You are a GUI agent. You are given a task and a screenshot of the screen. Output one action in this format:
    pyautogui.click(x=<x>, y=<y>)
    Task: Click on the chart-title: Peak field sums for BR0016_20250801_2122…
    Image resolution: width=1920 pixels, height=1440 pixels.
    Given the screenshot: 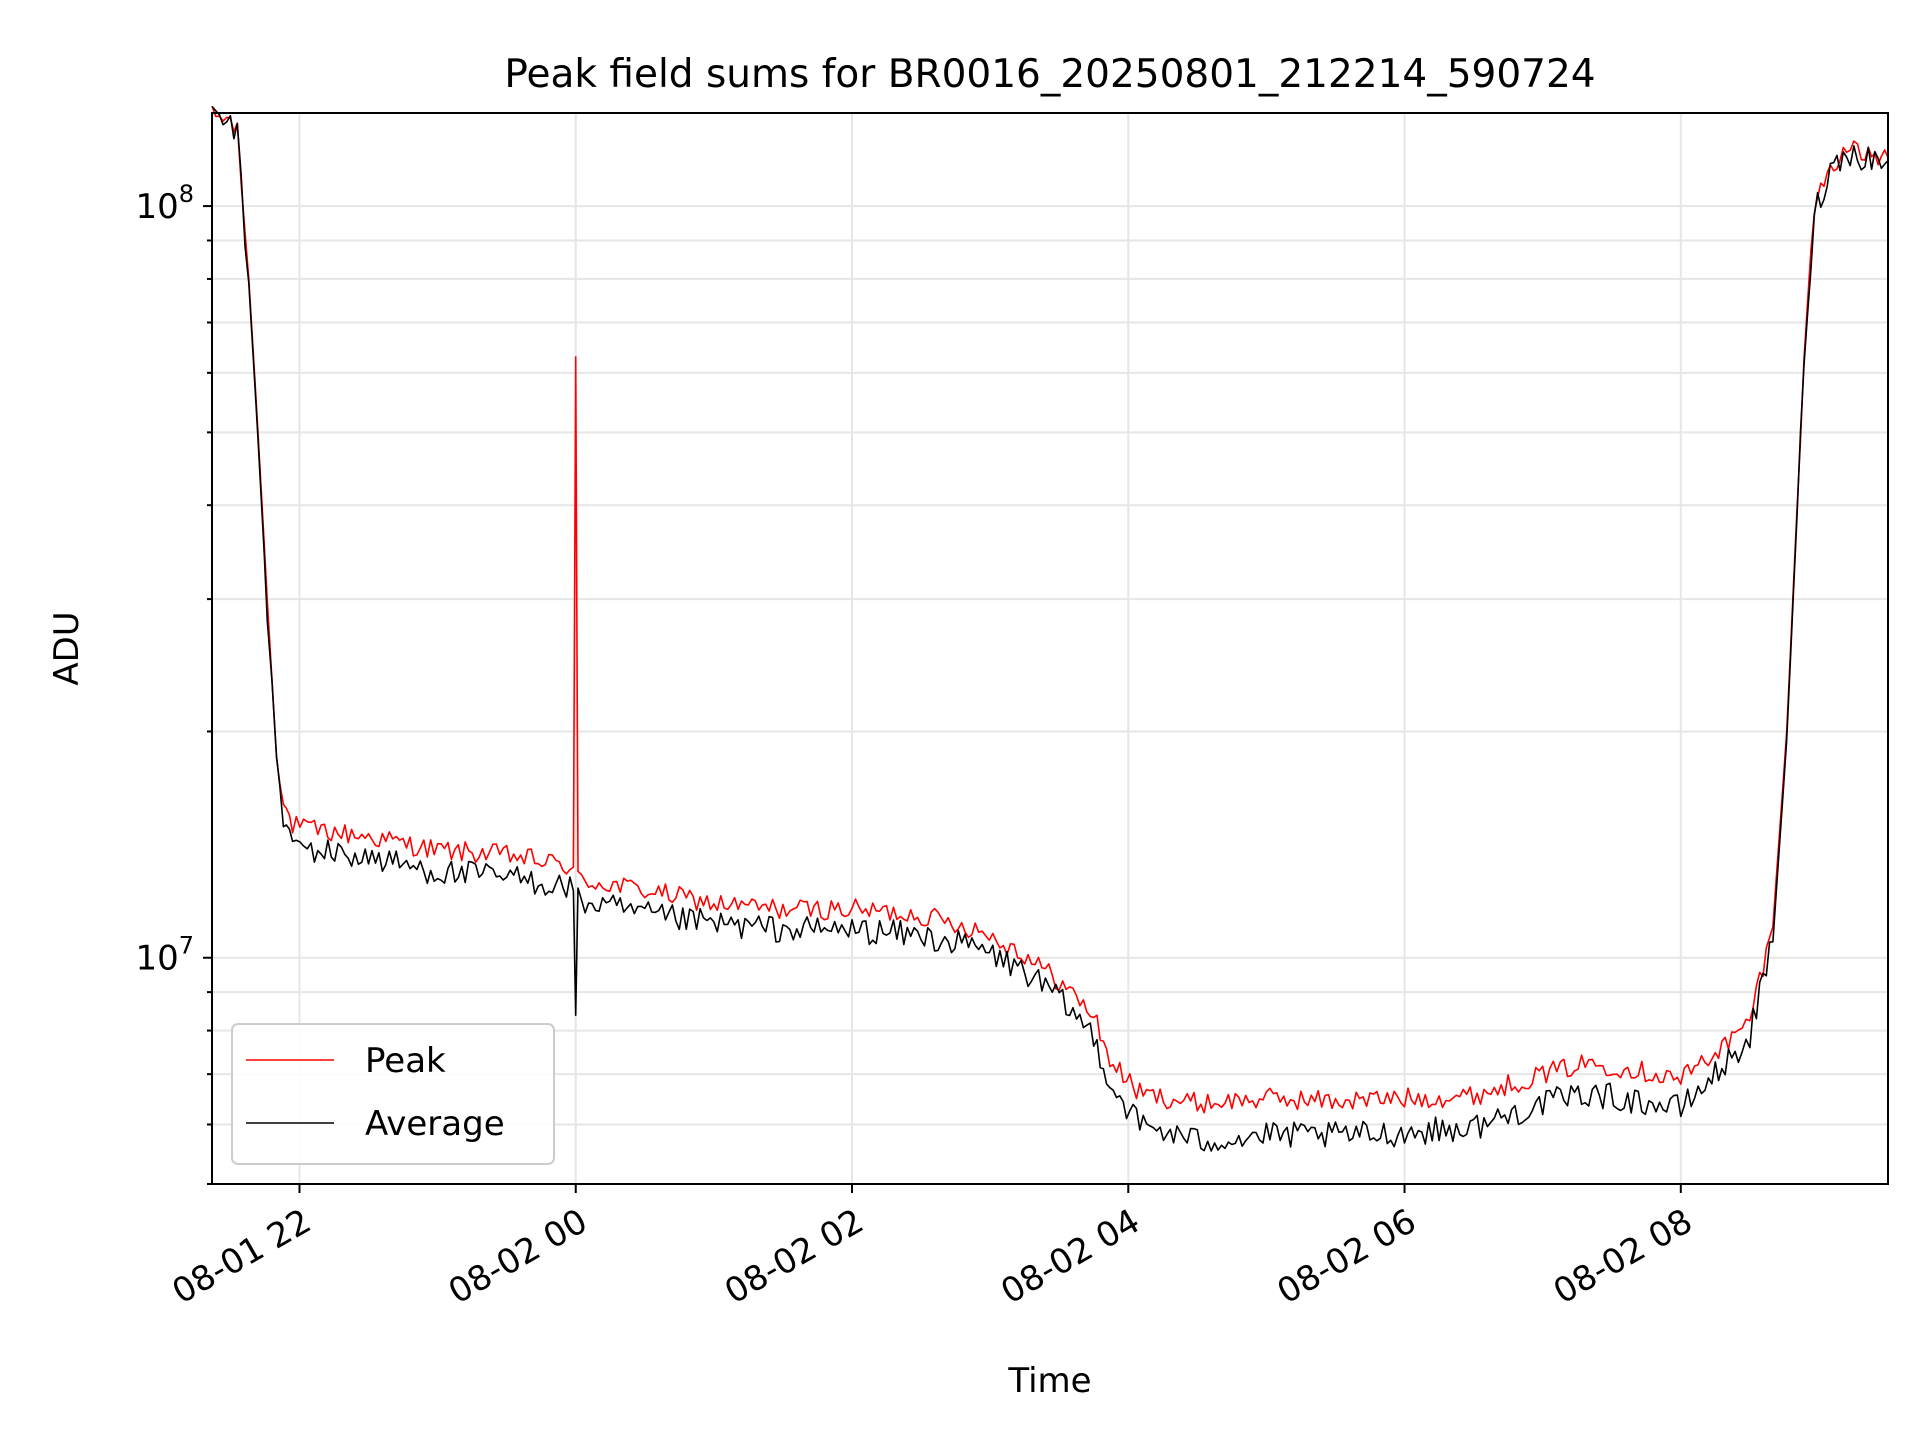 What is the action you would take?
    pyautogui.click(x=1049, y=74)
    